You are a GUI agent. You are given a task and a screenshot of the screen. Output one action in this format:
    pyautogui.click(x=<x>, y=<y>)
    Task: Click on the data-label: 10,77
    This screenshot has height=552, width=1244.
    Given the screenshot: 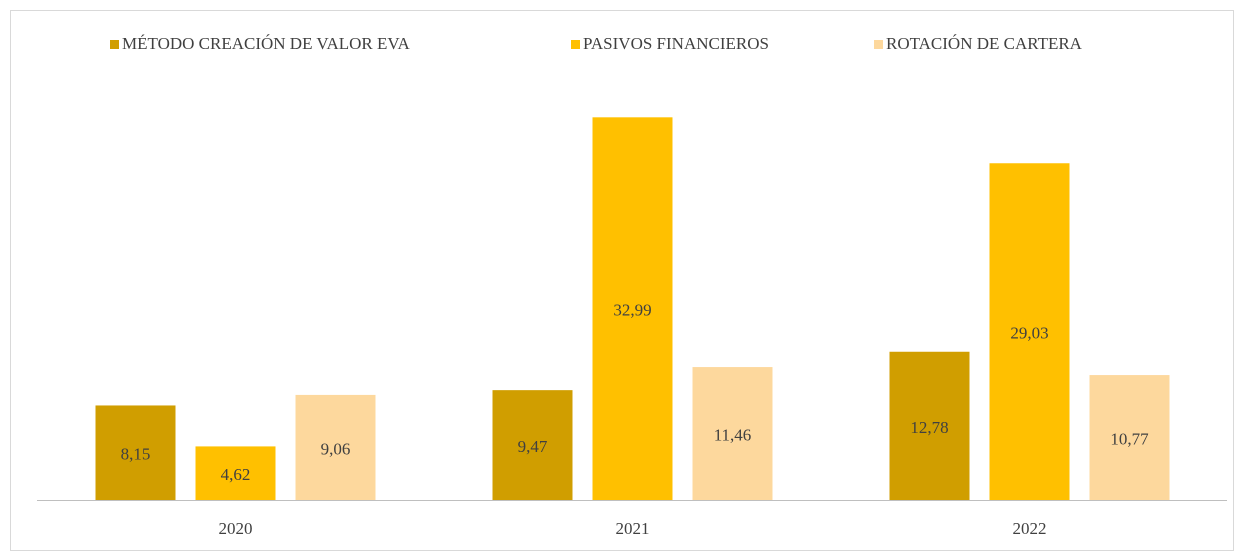 What is the action you would take?
    pyautogui.click(x=1129, y=438)
    